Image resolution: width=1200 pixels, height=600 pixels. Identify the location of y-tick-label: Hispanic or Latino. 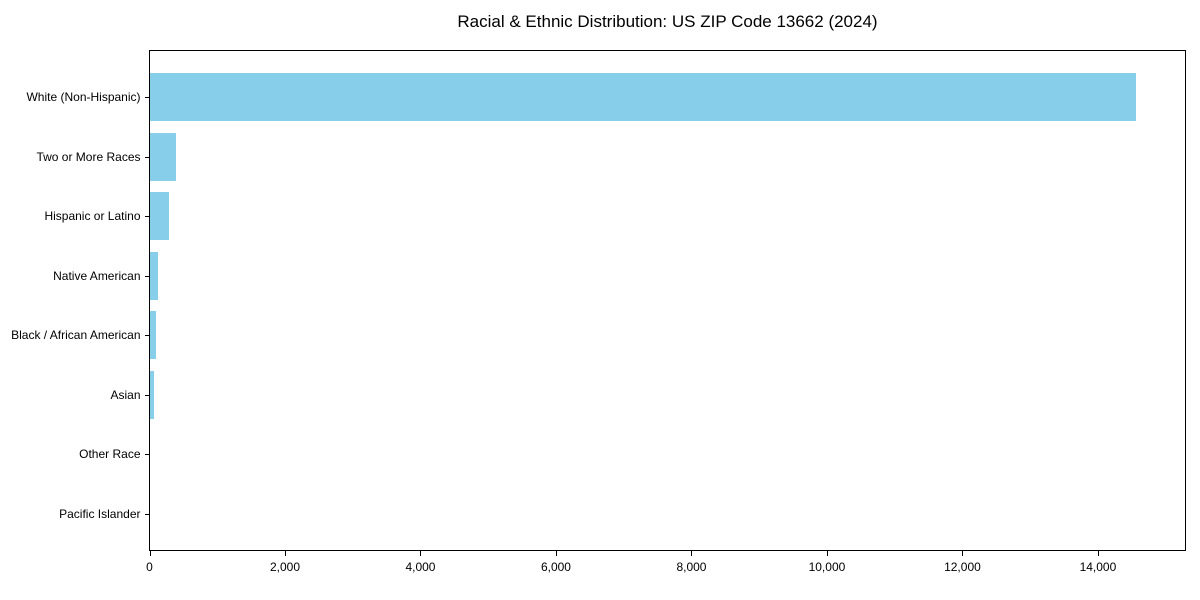
(92, 216).